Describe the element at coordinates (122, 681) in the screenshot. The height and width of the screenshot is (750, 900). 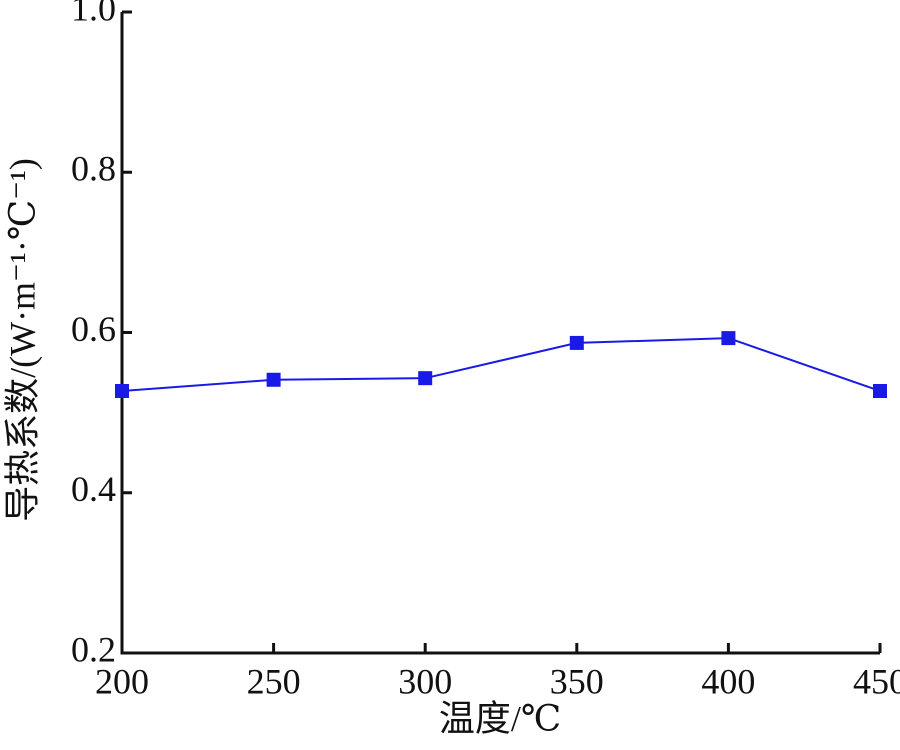
I see `x-tick-label: 200` at that location.